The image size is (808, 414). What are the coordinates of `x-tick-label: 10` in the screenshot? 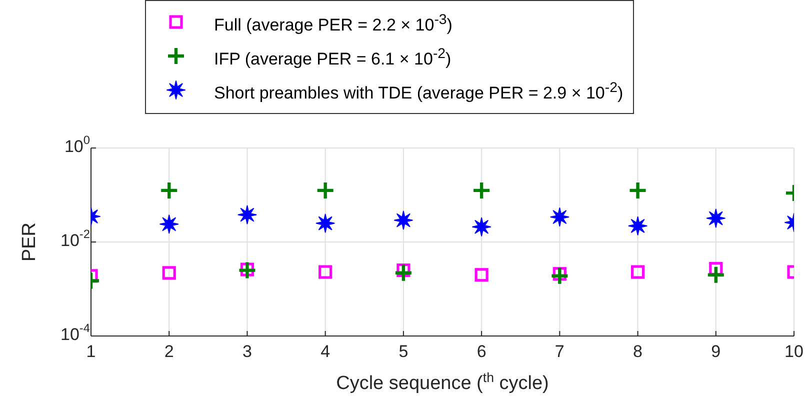 It's located at (794, 351).